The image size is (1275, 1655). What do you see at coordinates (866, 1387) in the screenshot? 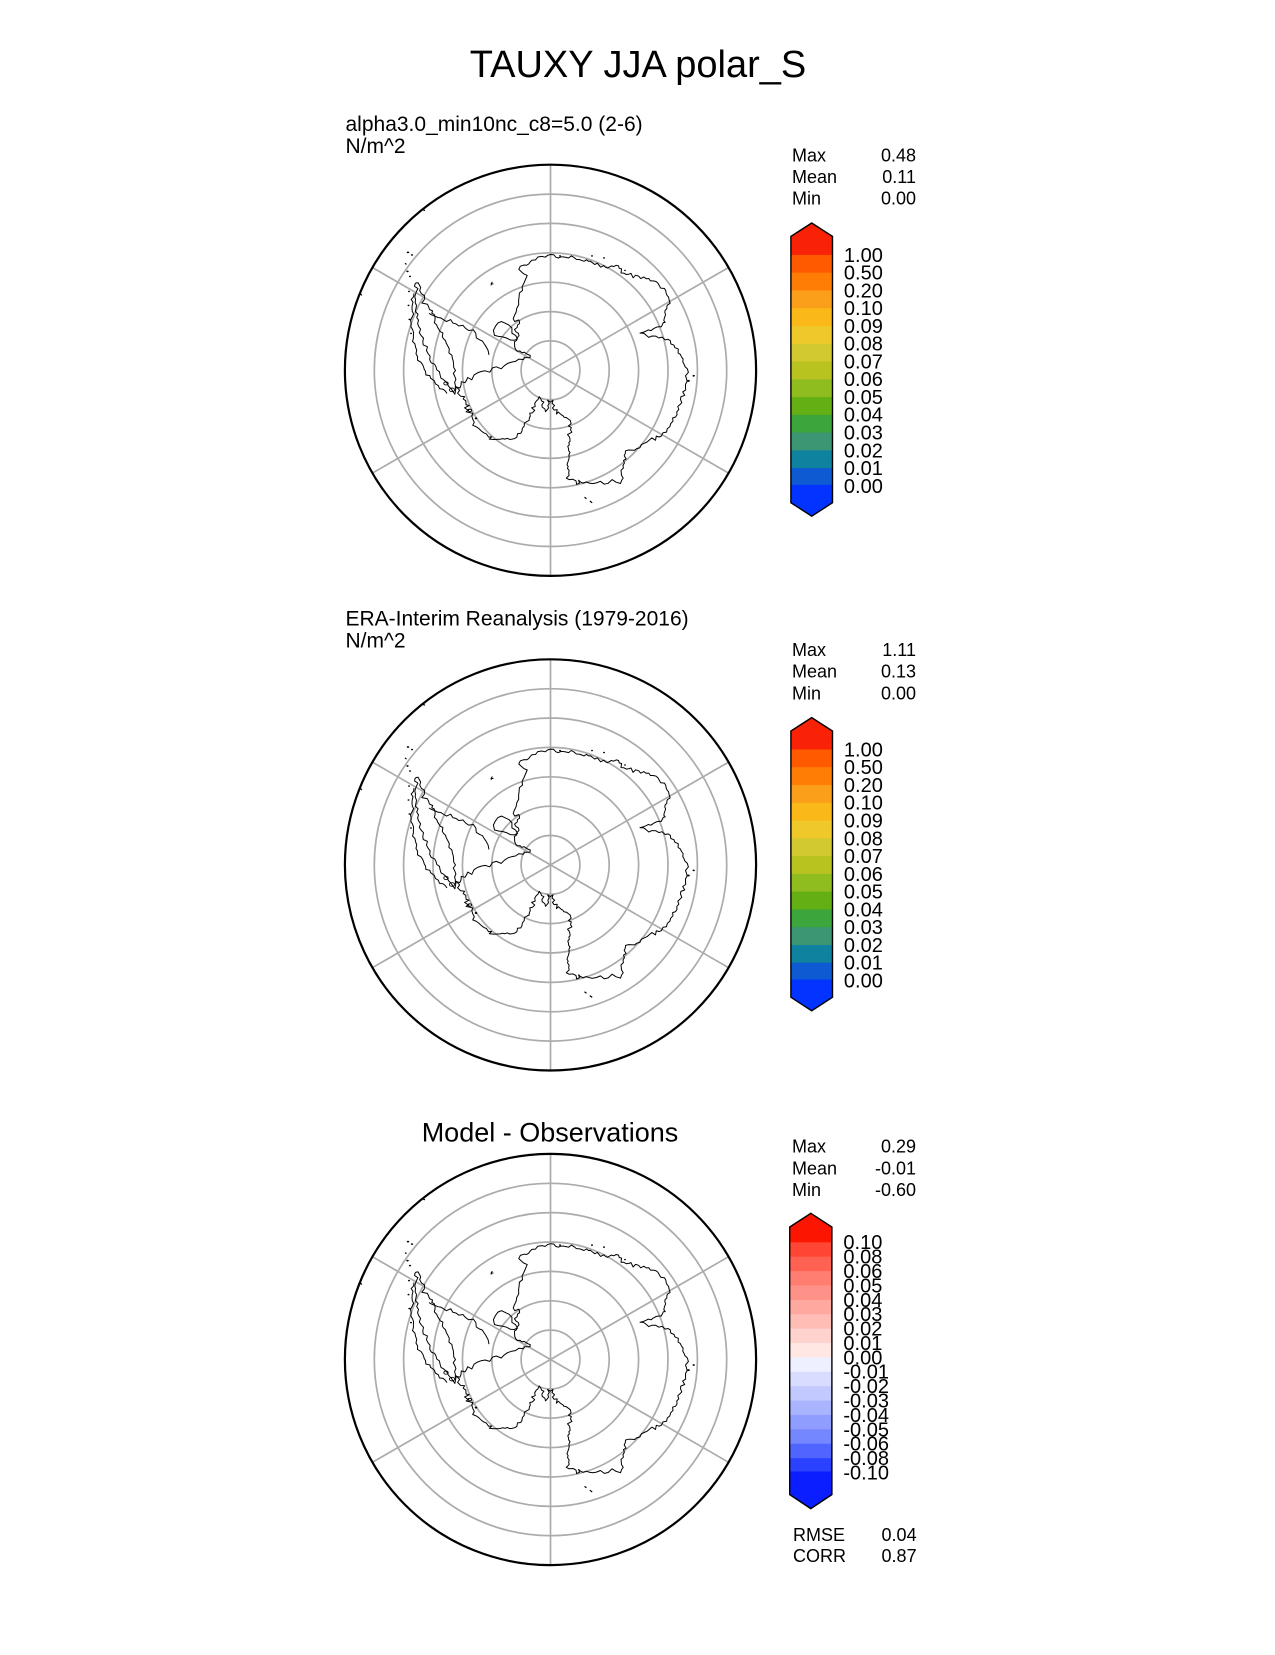
I see `svg-text: -0.02` at bounding box center [866, 1387].